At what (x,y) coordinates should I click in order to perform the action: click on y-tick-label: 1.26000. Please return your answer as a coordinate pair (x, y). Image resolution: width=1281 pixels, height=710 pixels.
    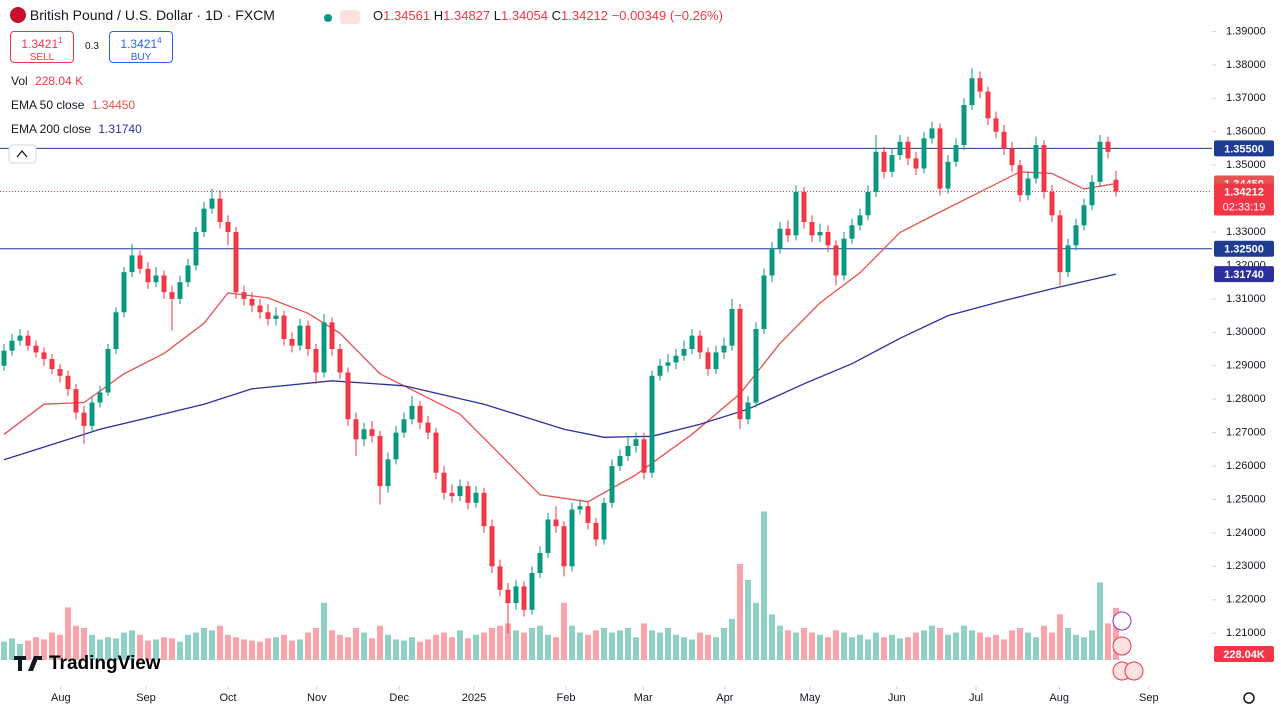
    Looking at the image, I should click on (1246, 466).